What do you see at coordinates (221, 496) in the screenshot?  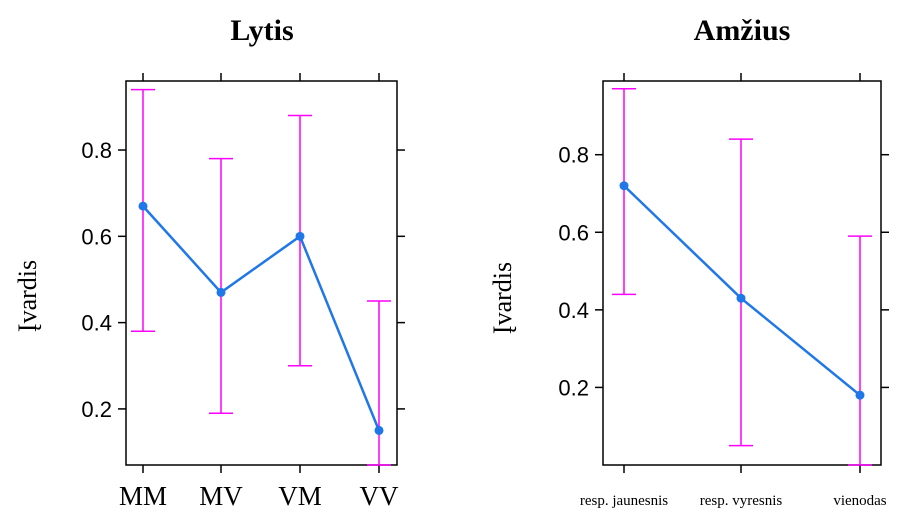 I see `x-tick-label: MV` at bounding box center [221, 496].